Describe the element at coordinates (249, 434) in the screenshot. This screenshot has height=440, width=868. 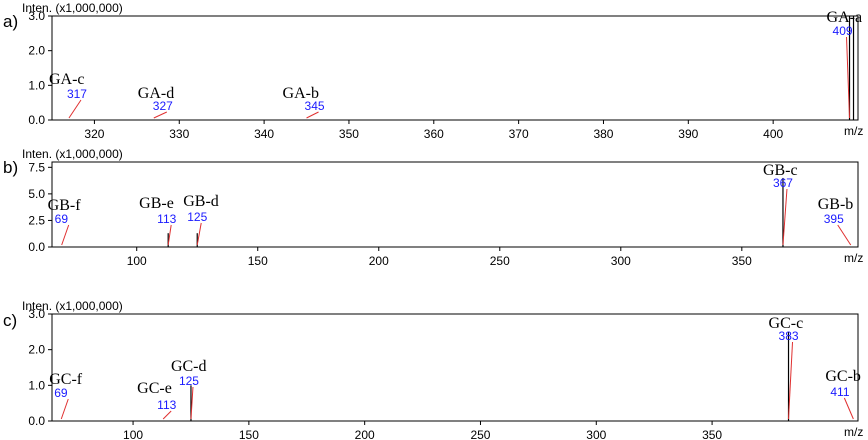
I see `panel-c-x-tick-label: 150` at that location.